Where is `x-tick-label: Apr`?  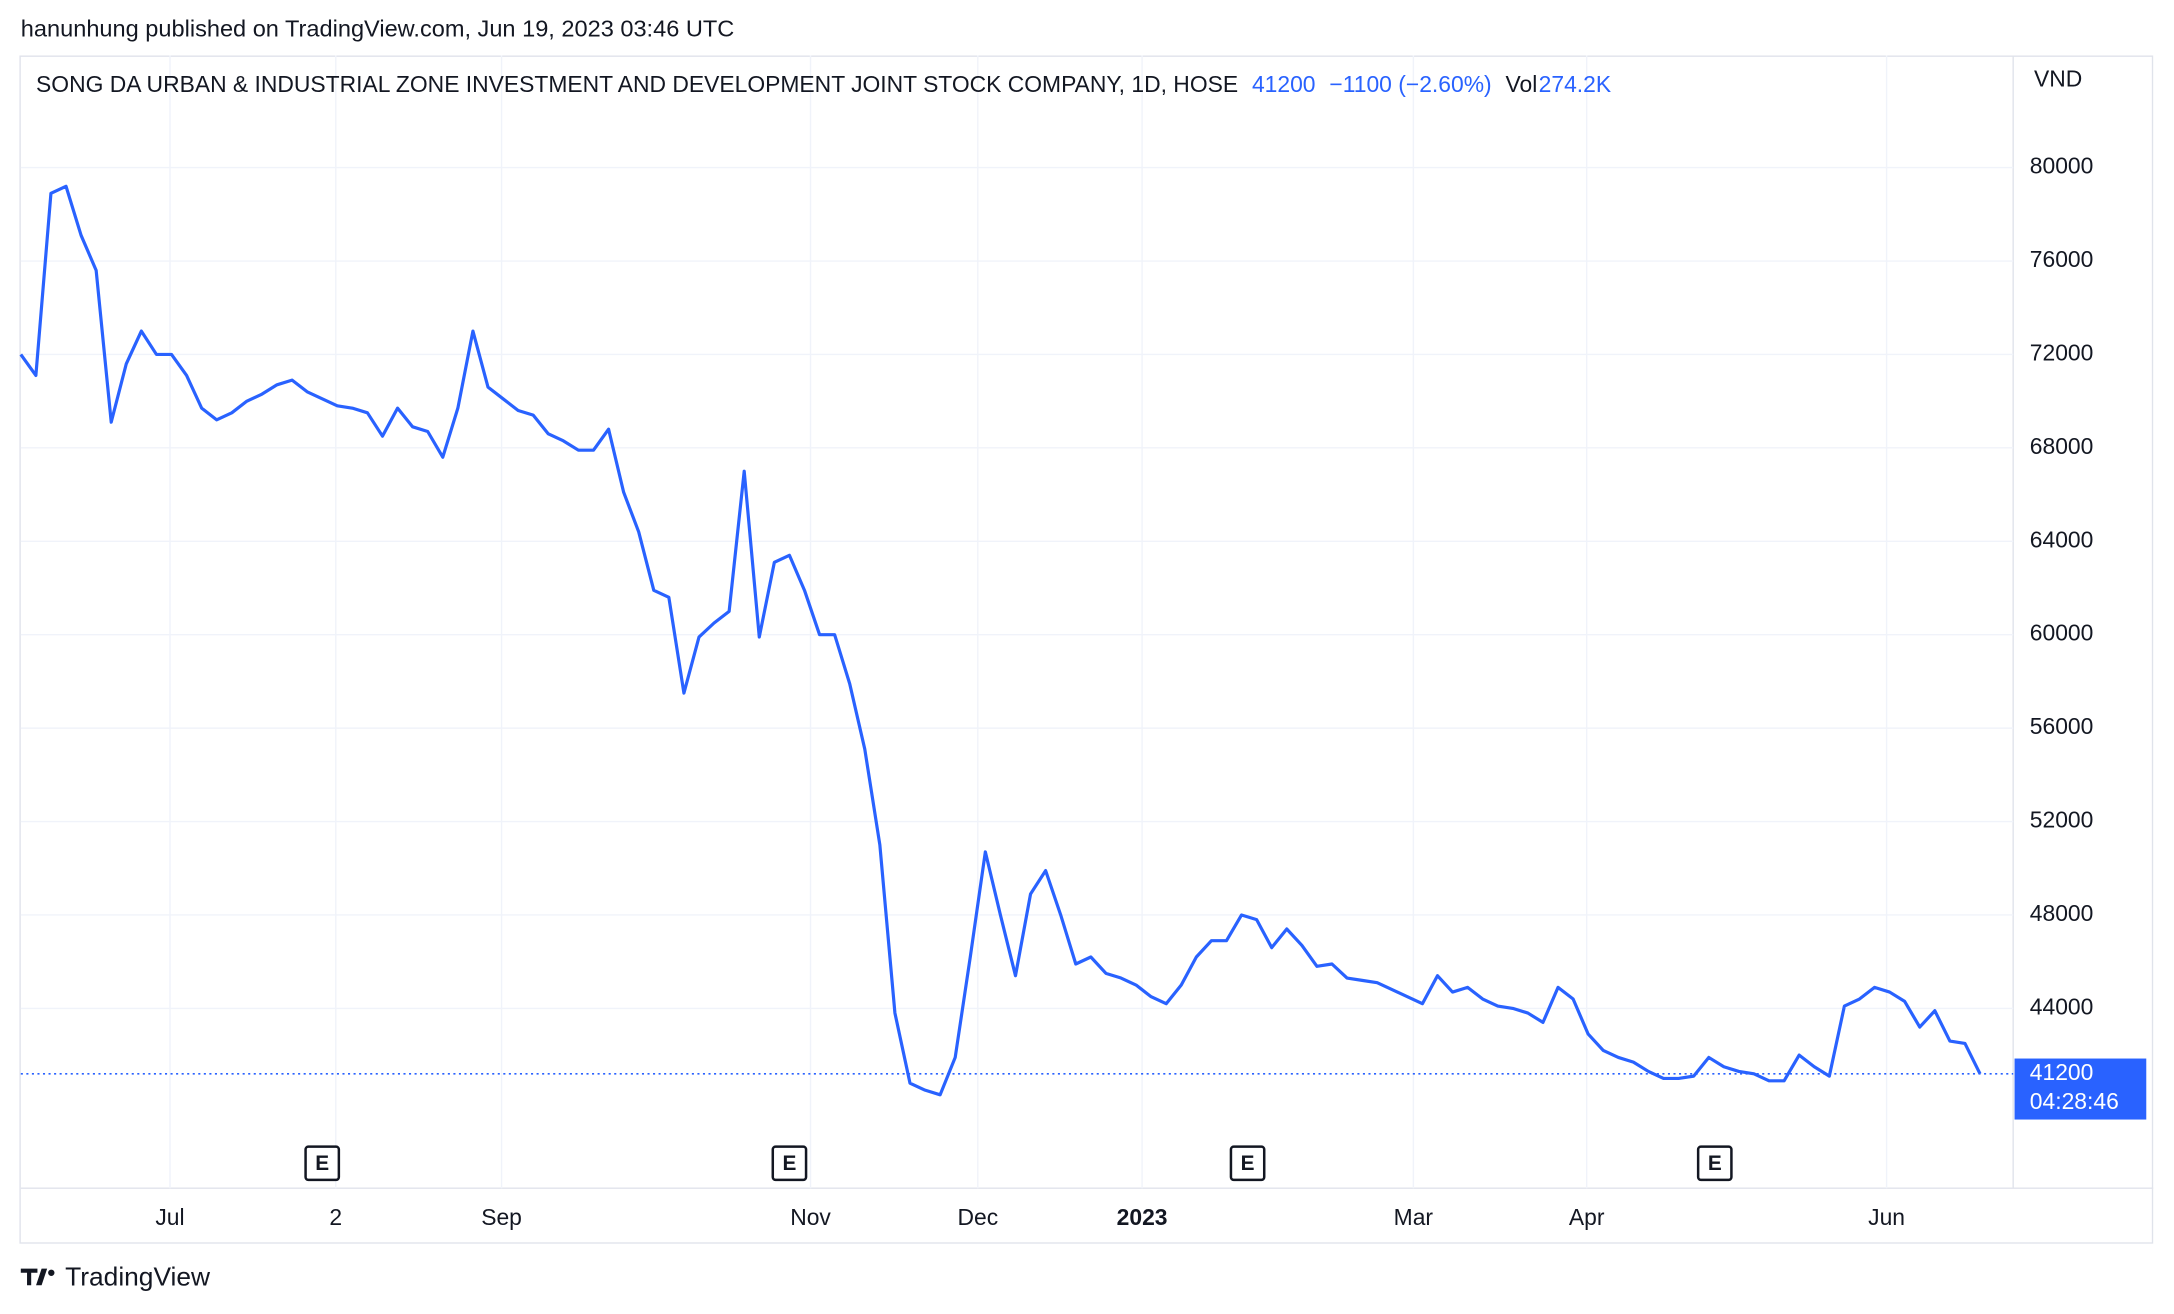
x-tick-label: Apr is located at coordinates (1587, 1217).